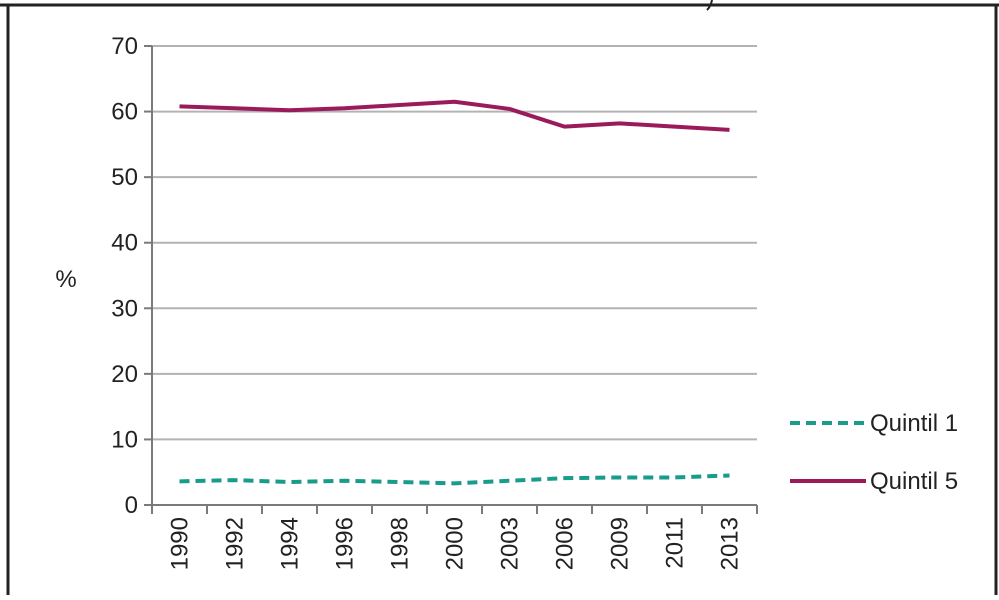  What do you see at coordinates (620, 543) in the screenshot?
I see `x-tick-label: 2009` at bounding box center [620, 543].